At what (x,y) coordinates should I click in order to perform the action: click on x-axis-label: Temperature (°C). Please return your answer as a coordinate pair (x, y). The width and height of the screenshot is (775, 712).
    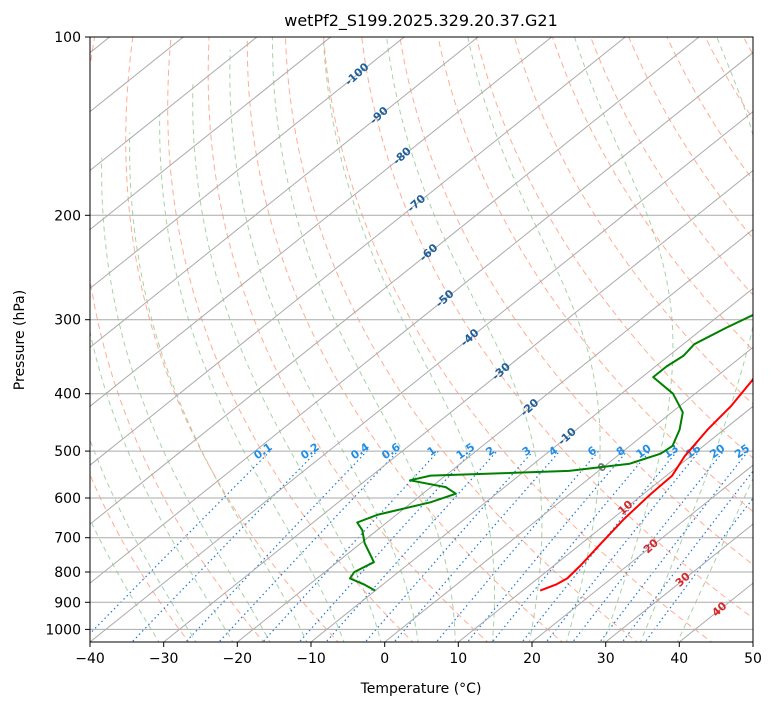
    Looking at the image, I should click on (421, 689).